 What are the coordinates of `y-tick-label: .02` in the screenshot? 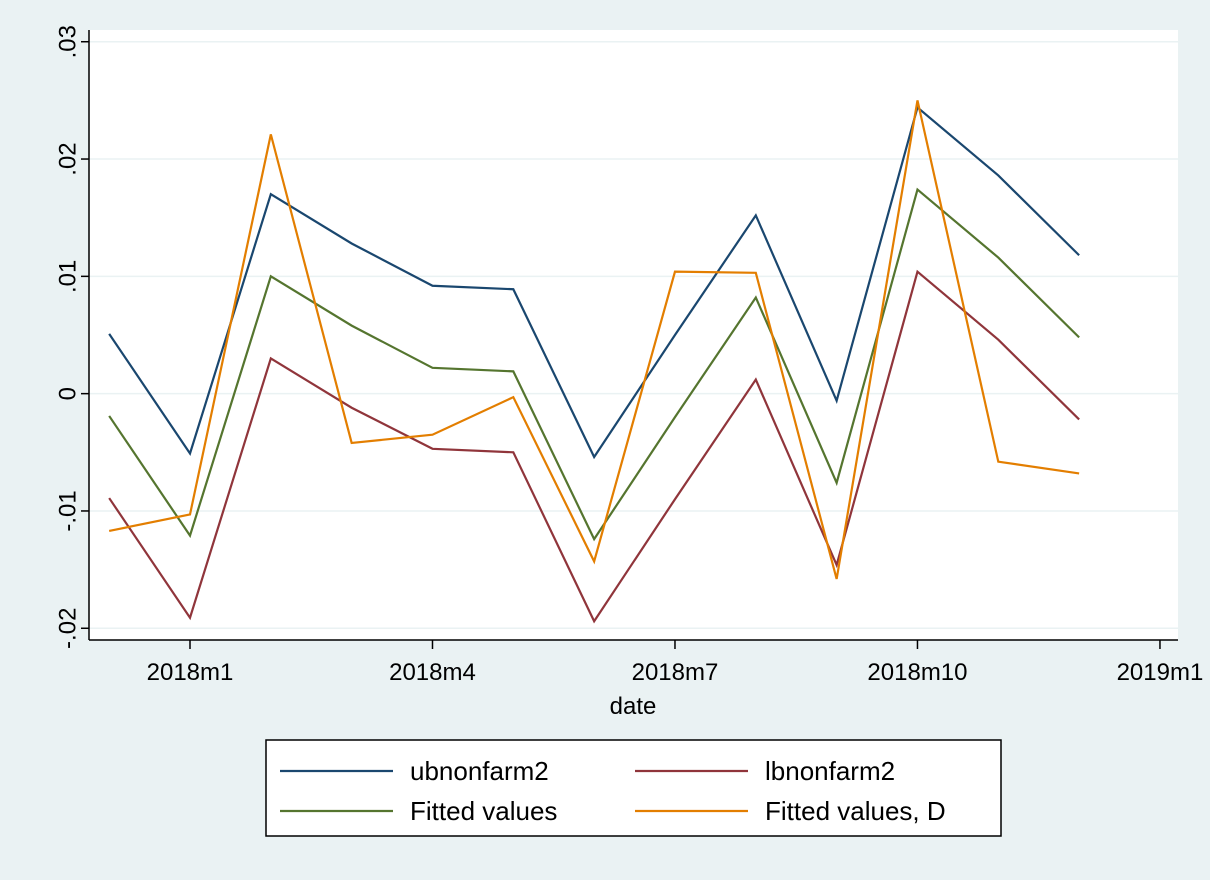 It's located at (67, 158).